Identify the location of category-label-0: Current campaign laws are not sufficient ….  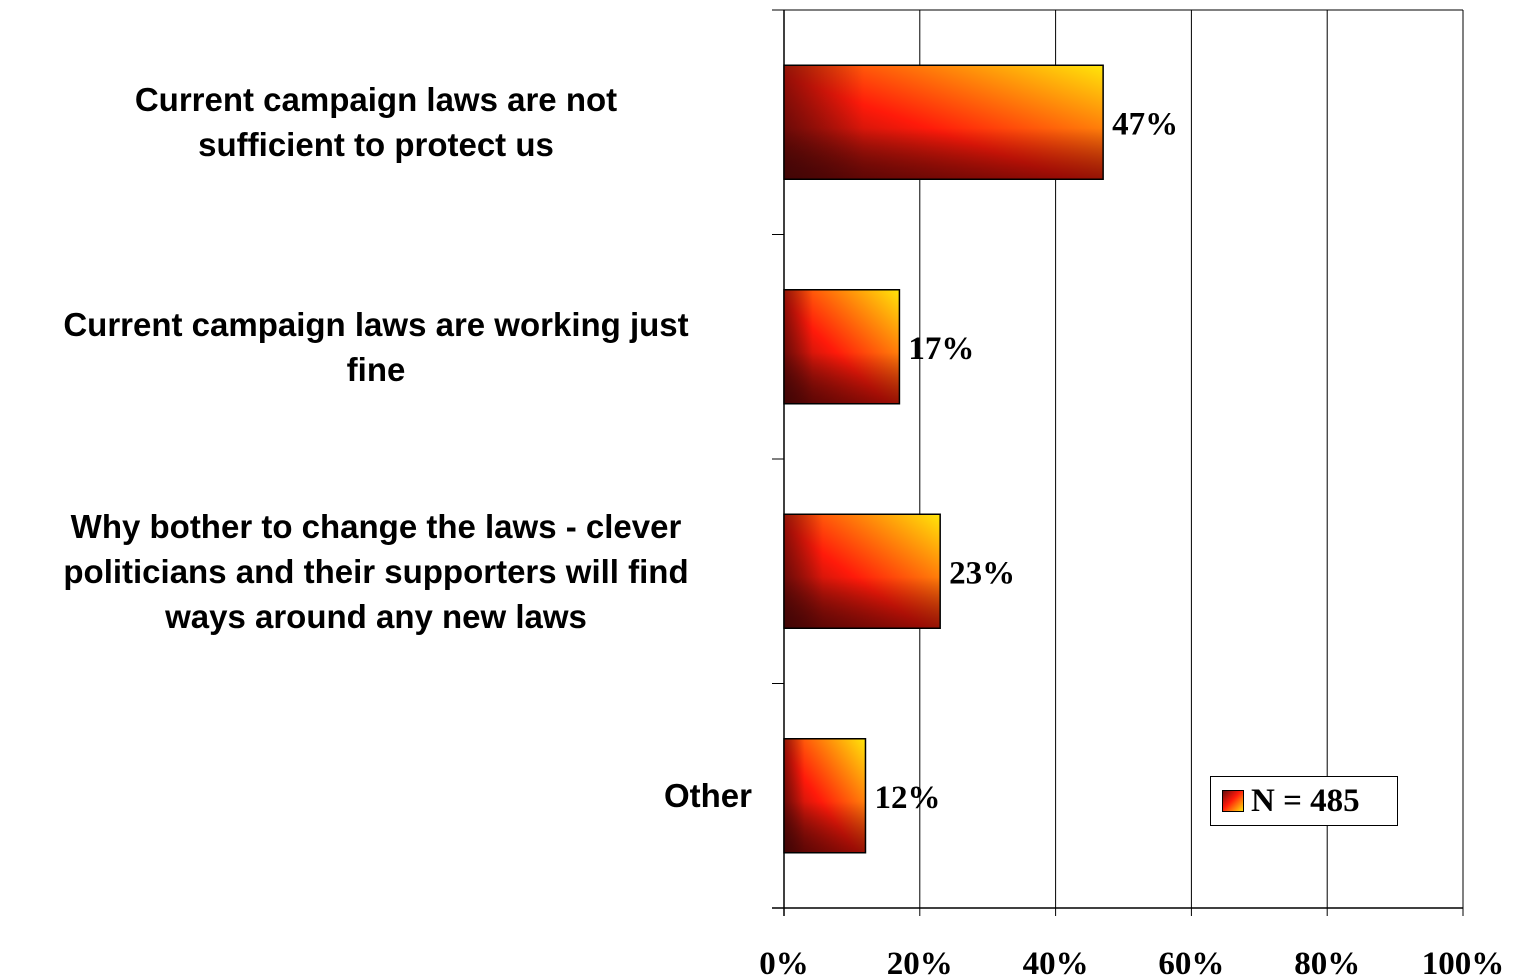
(376, 122).